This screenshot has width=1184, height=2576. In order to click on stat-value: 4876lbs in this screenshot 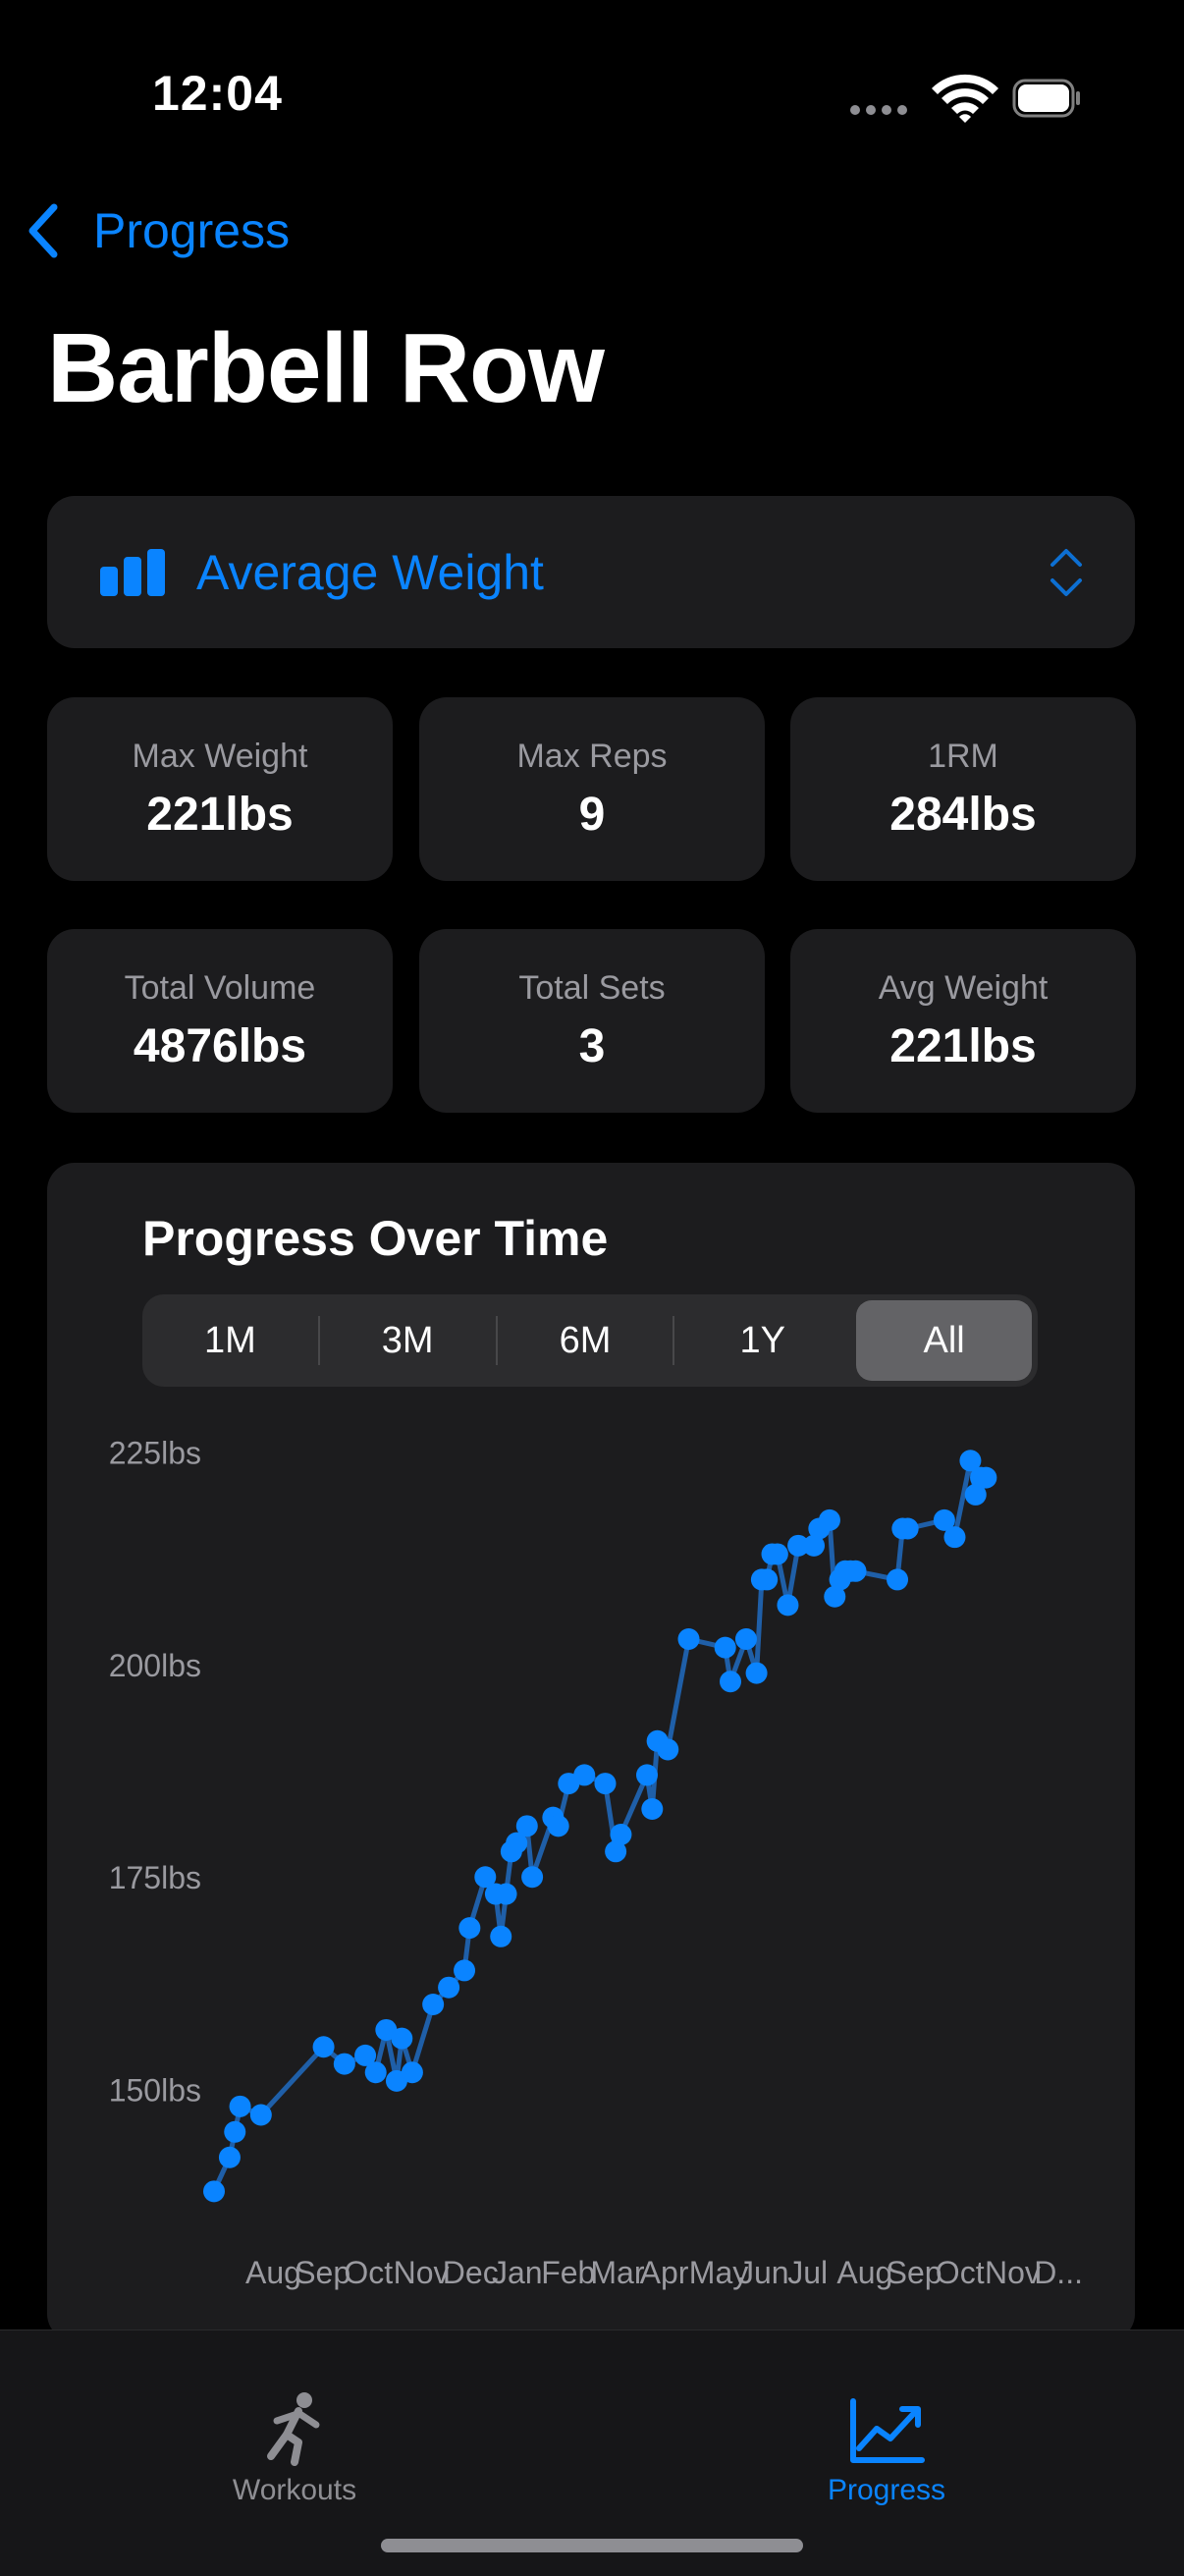, I will do `click(220, 1045)`.